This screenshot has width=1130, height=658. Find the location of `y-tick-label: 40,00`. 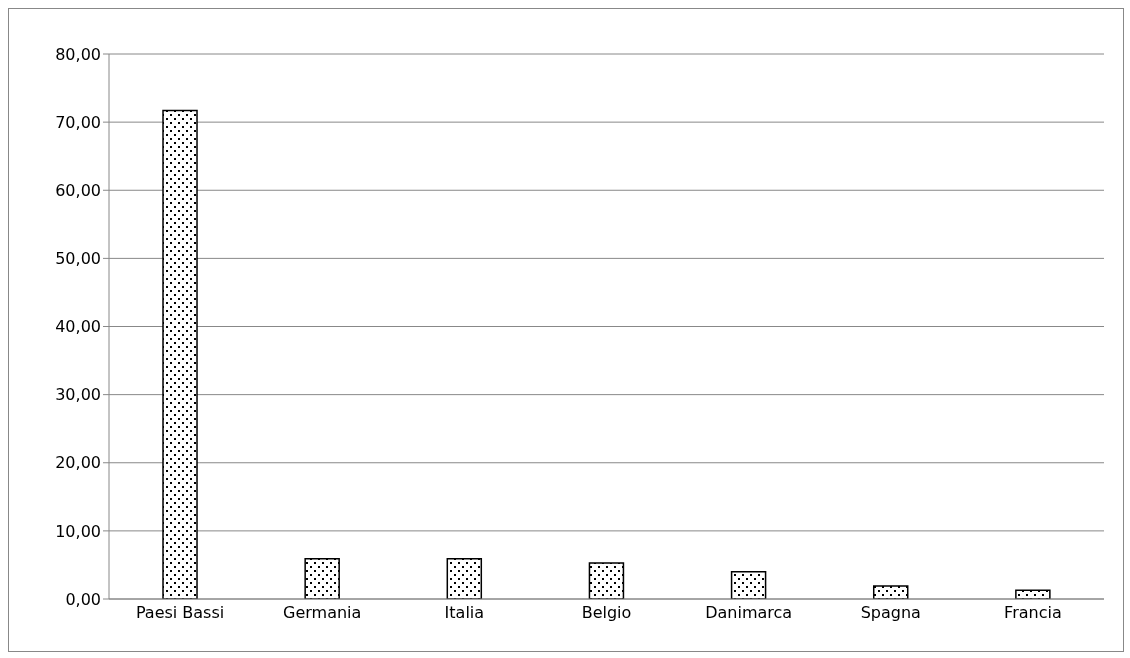

y-tick-label: 40,00 is located at coordinates (78, 327).